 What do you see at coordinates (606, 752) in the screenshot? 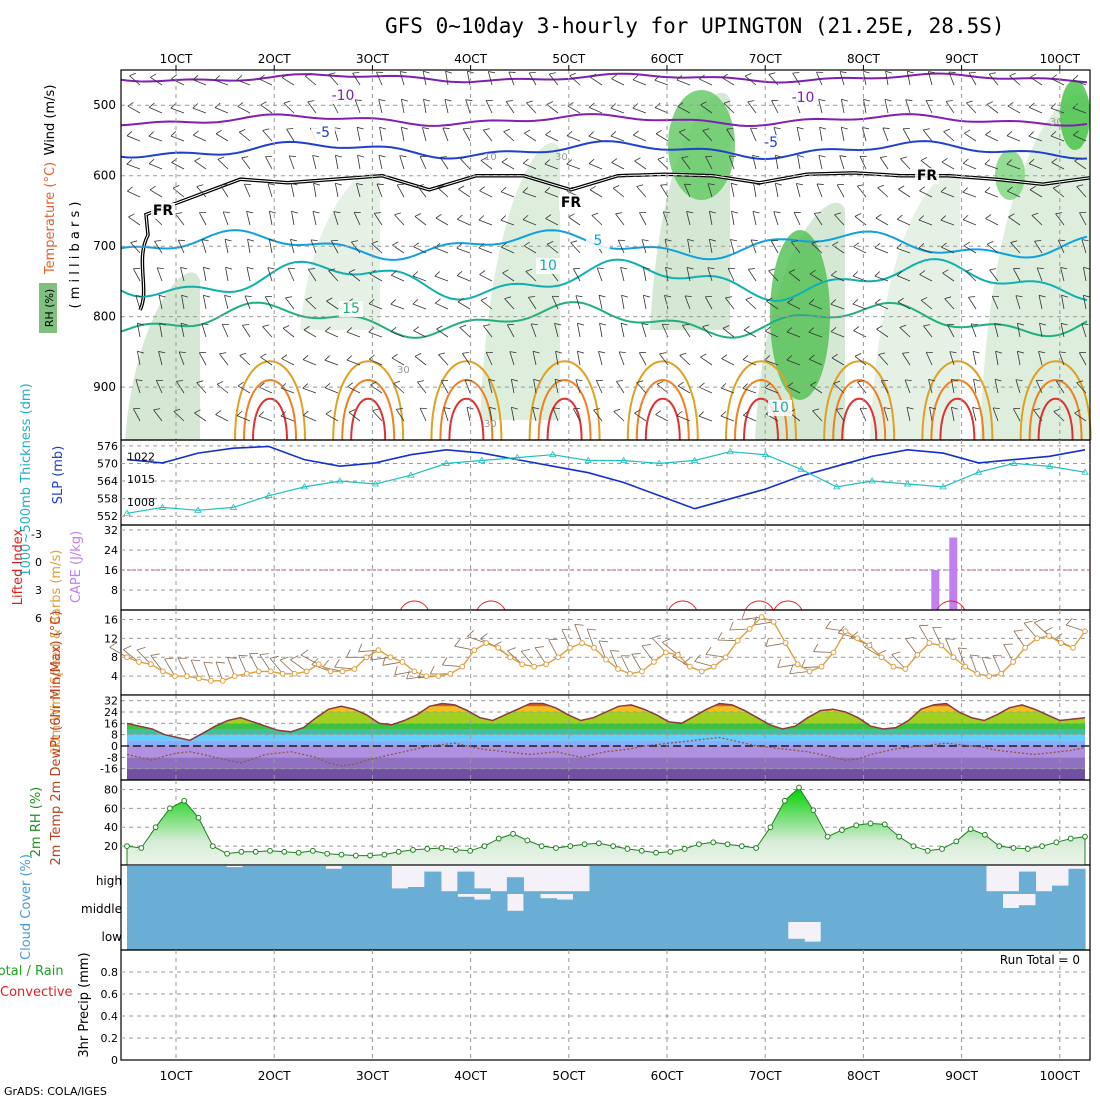
I see `temperature-band` at bounding box center [606, 752].